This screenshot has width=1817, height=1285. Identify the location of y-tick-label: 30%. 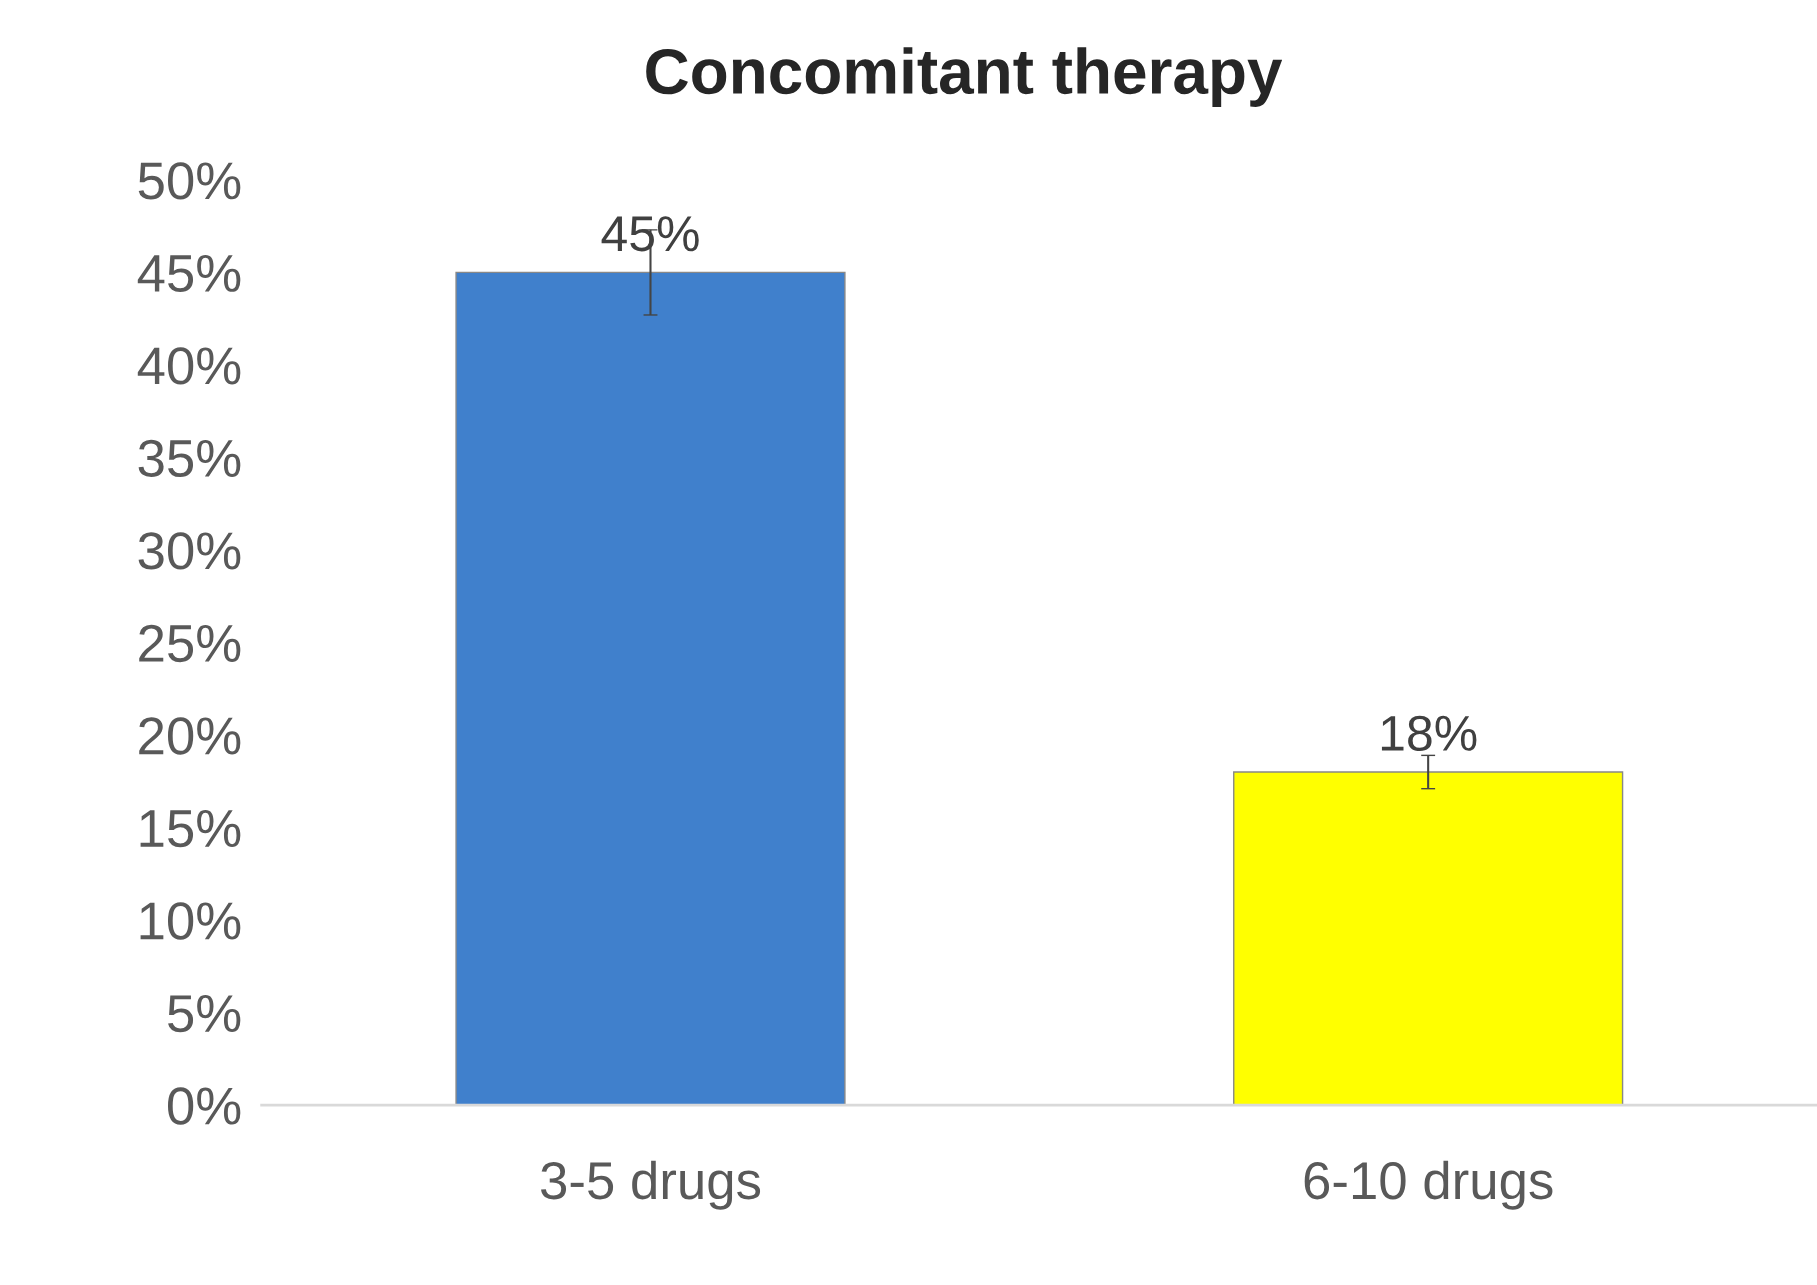
(189, 551).